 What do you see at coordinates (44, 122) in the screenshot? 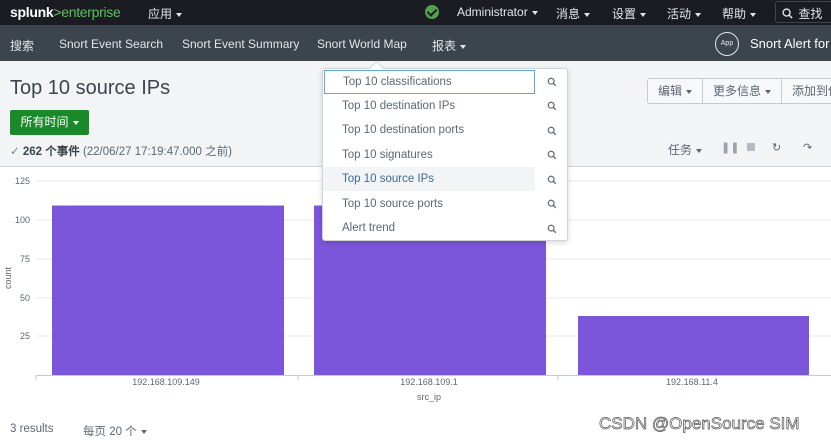
I see `time-range-label: 所有时间` at bounding box center [44, 122].